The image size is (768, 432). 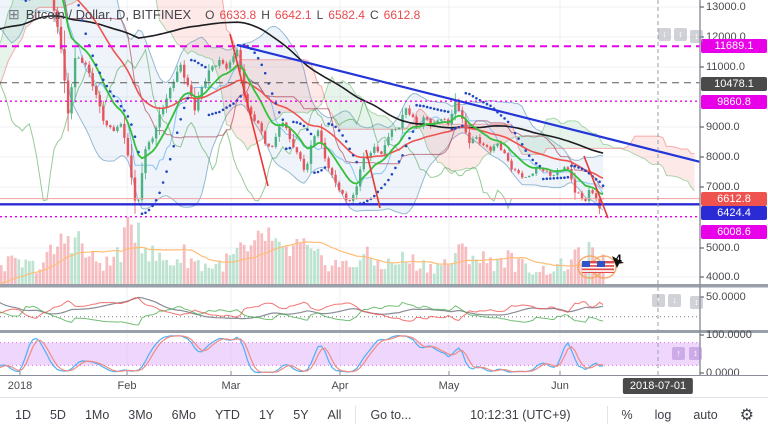 What do you see at coordinates (334, 415) in the screenshot?
I see `range-button-all: All` at bounding box center [334, 415].